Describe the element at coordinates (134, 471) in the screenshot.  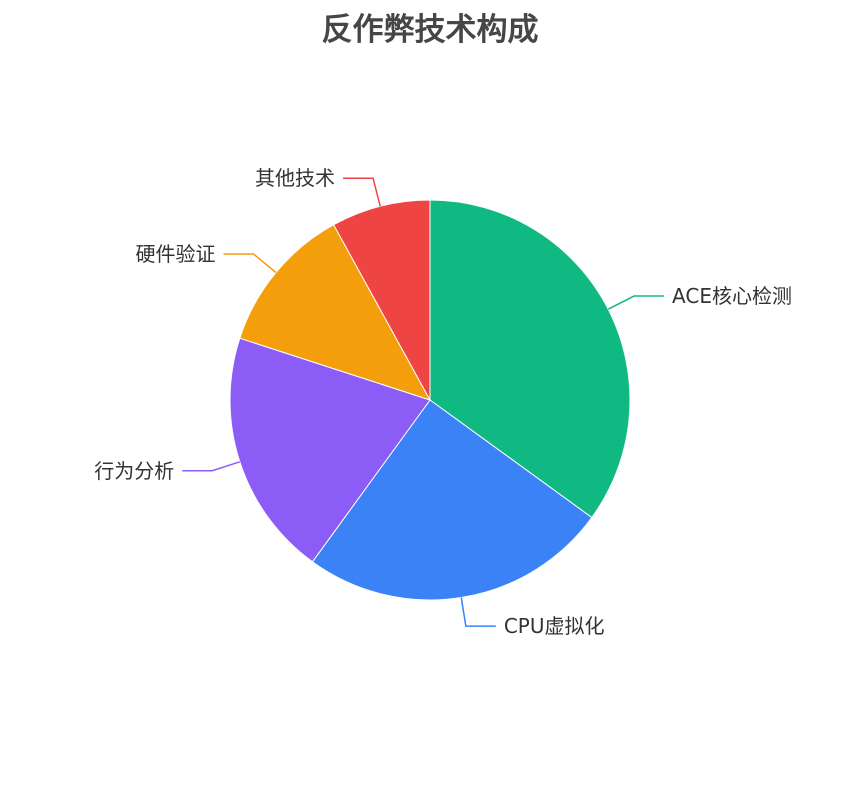
I see `slice-label-2: 行为分析` at that location.